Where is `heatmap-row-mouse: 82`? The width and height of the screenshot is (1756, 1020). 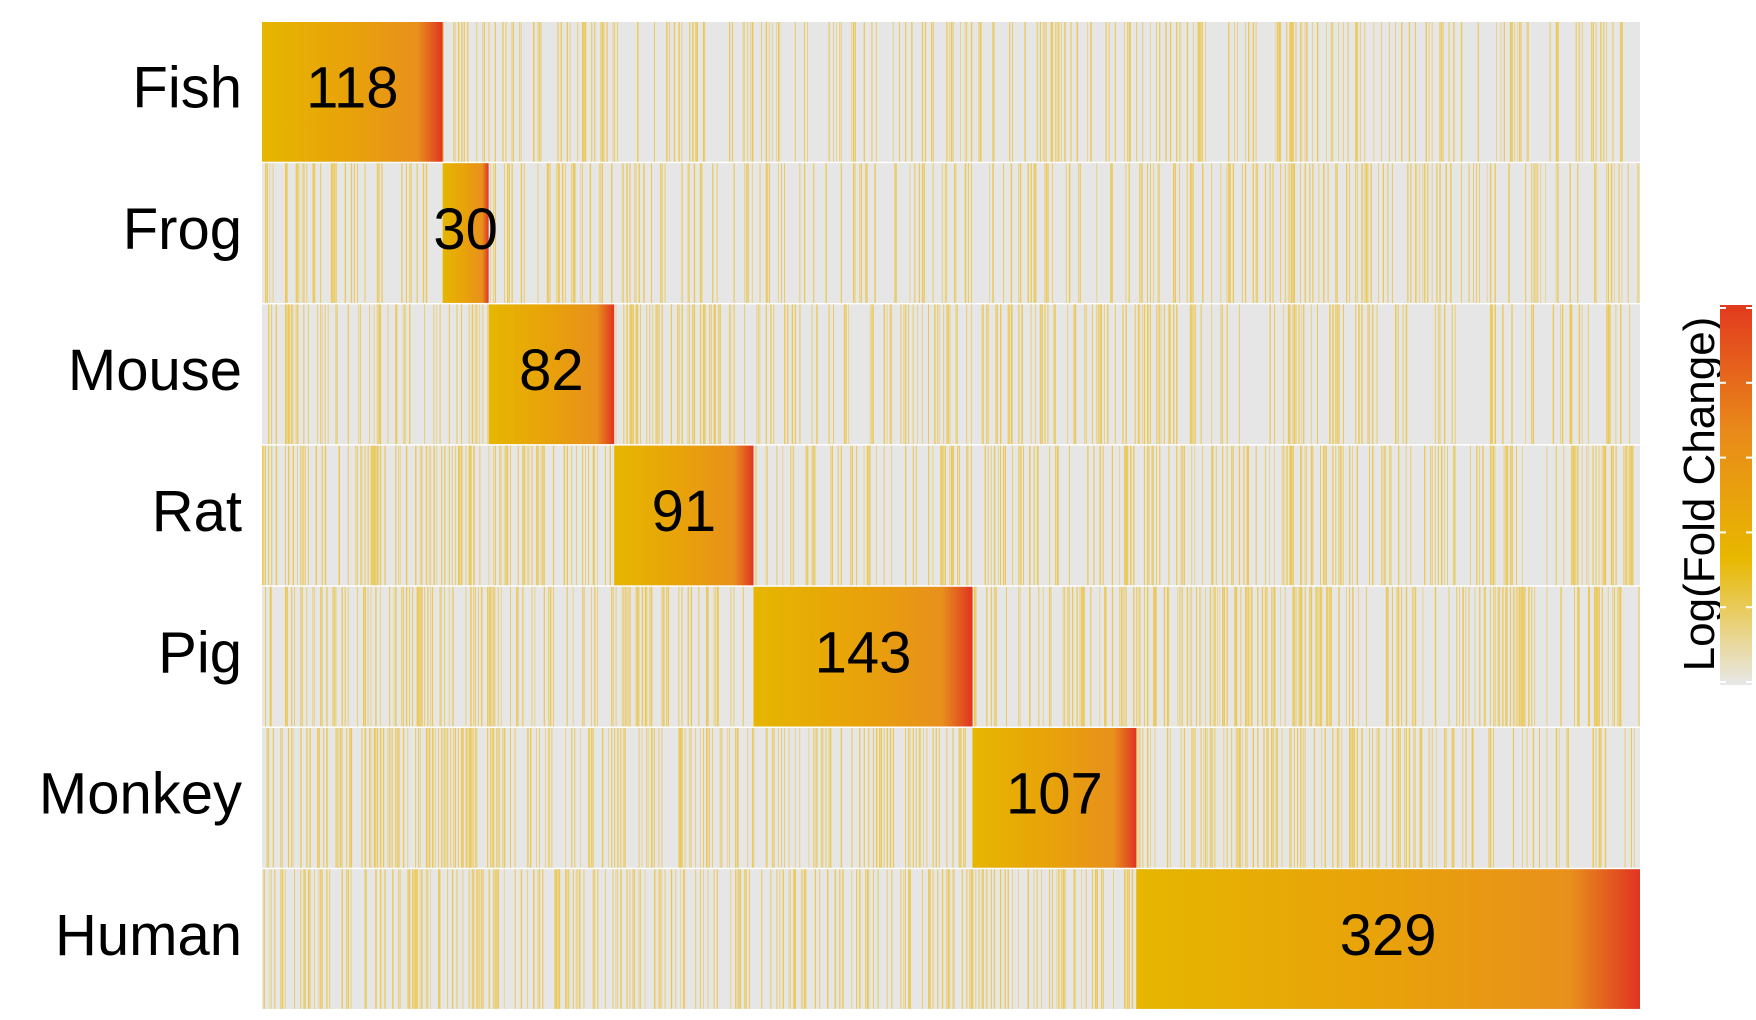 heatmap-row-mouse: 82 is located at coordinates (951, 374).